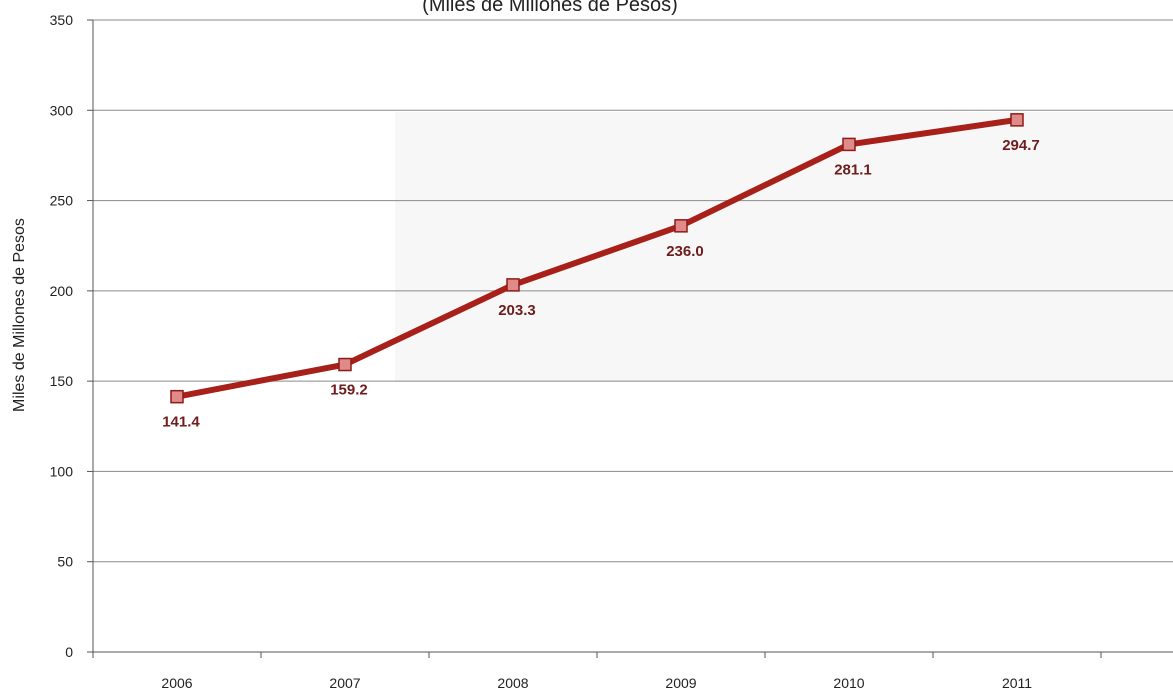  What do you see at coordinates (69, 652) in the screenshot?
I see `y-tick-label: 0` at bounding box center [69, 652].